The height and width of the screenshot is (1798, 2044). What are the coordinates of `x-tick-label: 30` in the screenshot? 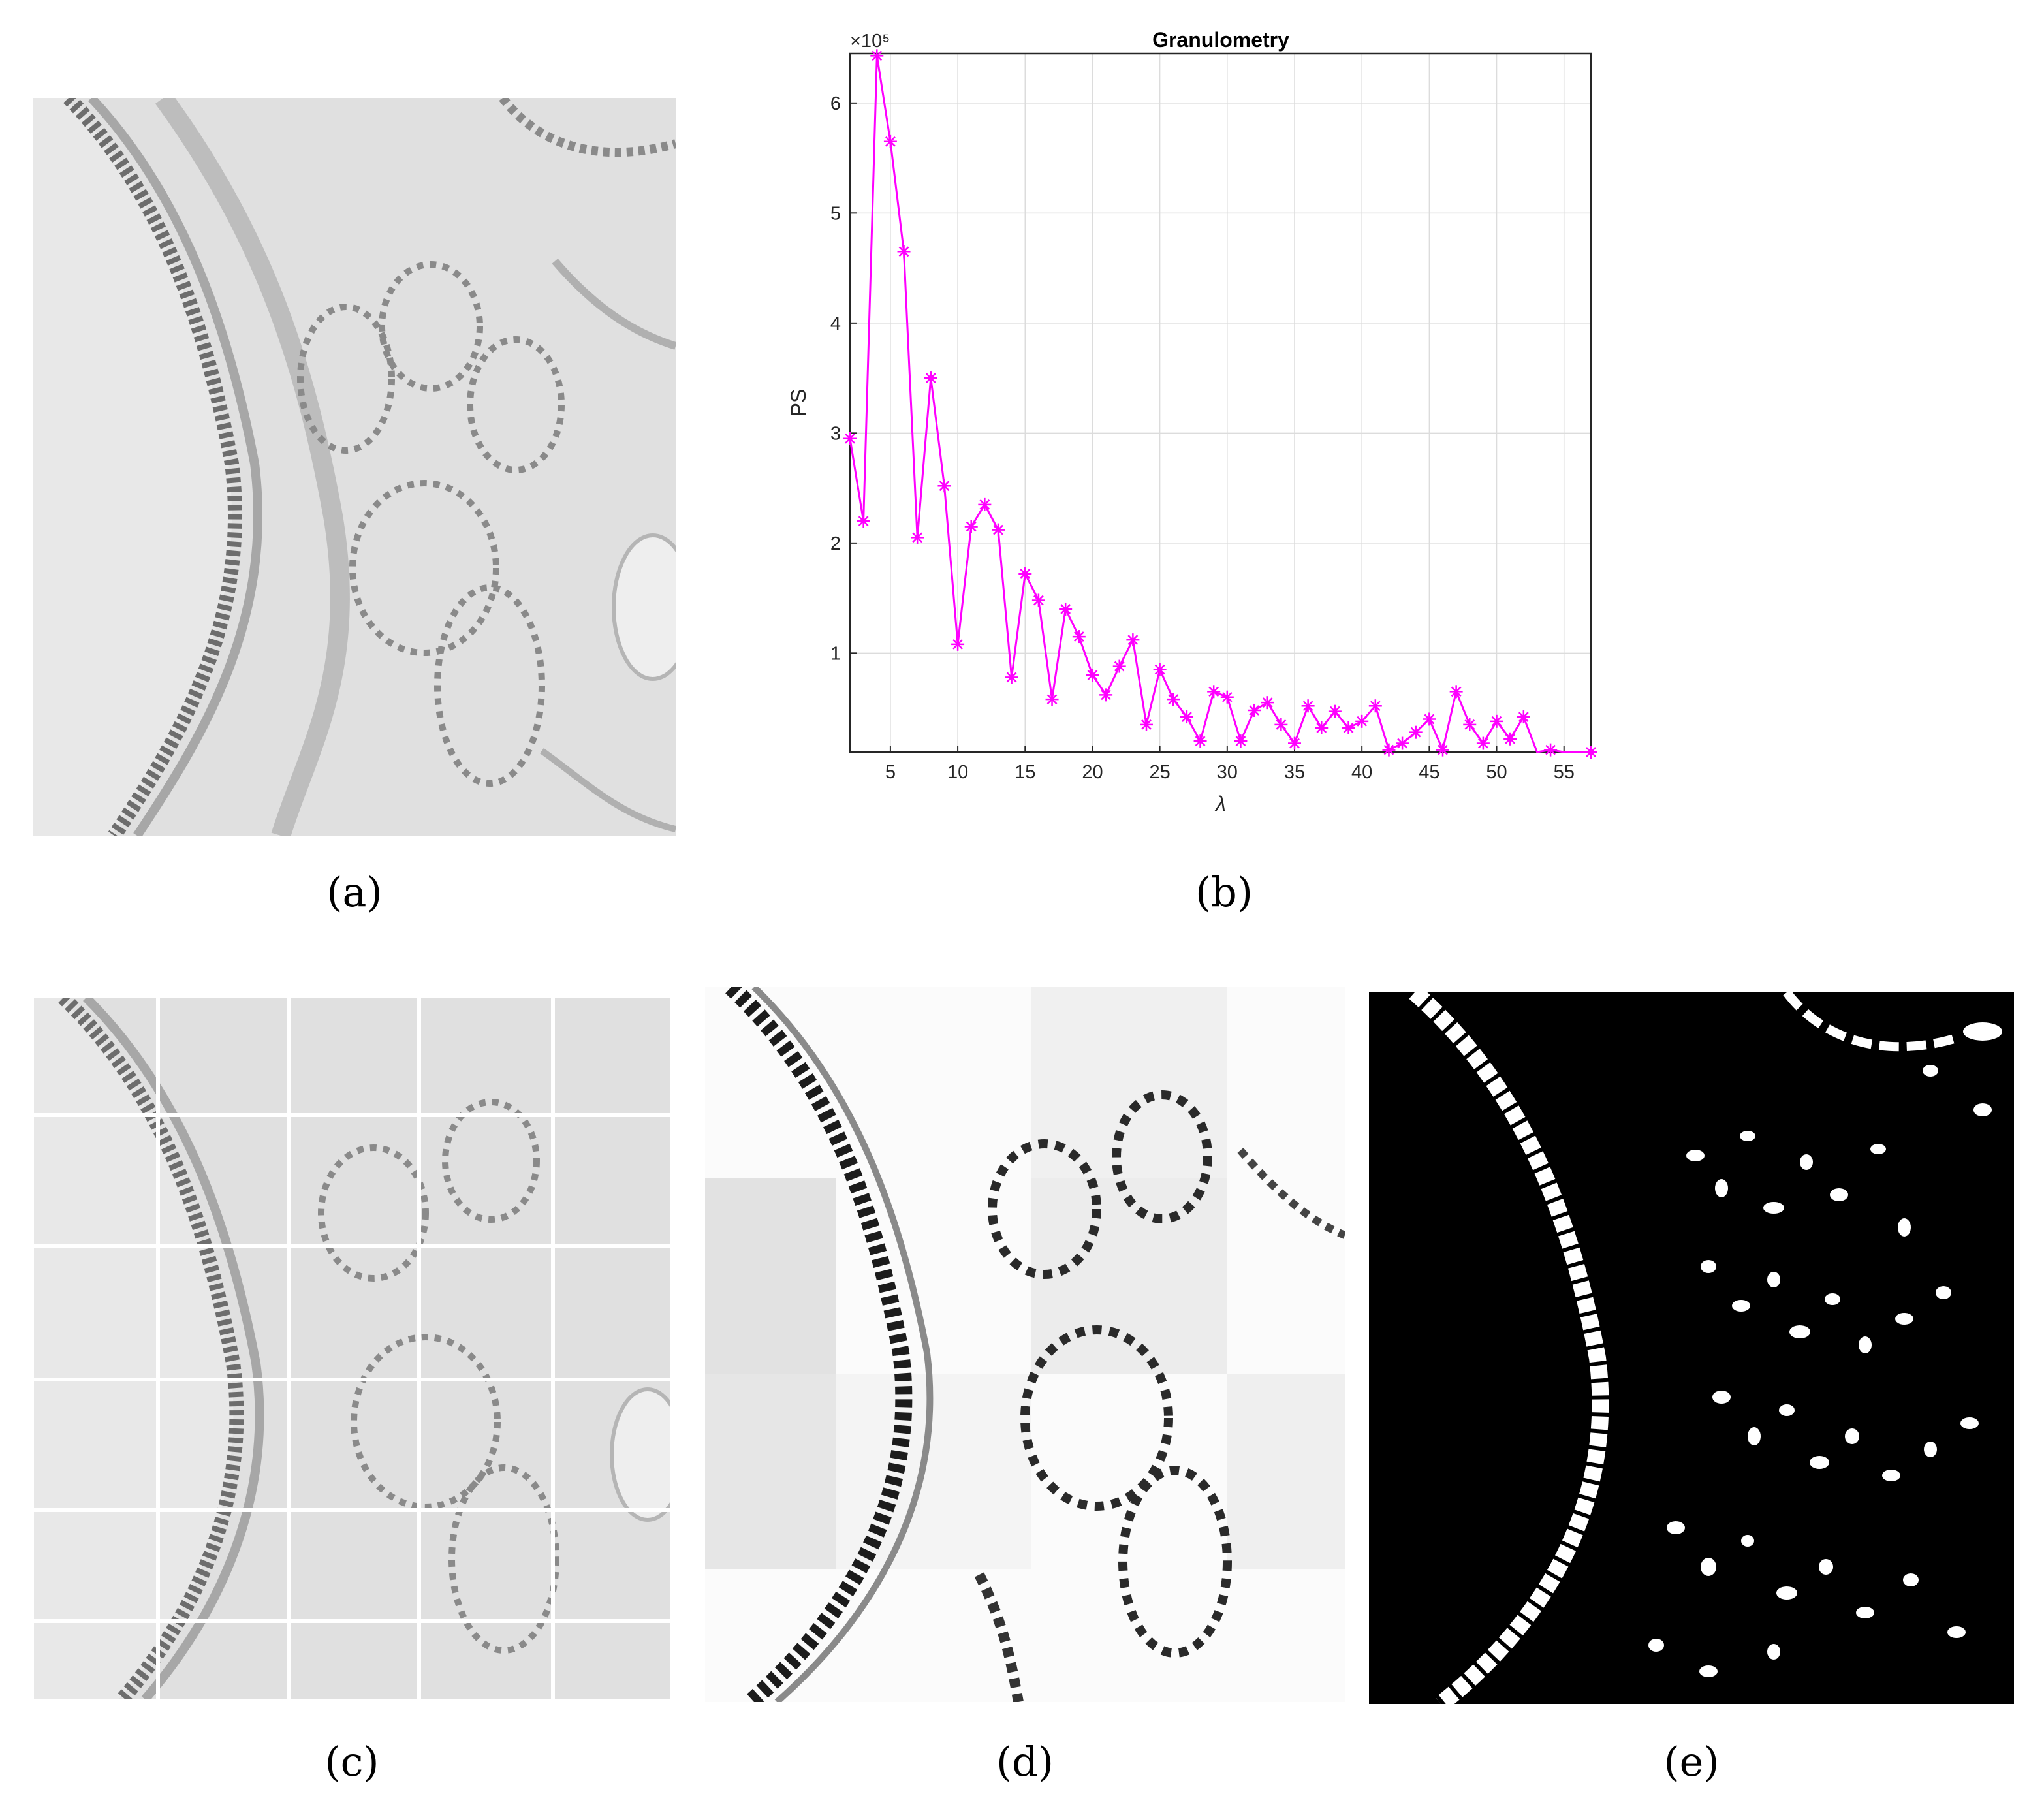 It's located at (1227, 772).